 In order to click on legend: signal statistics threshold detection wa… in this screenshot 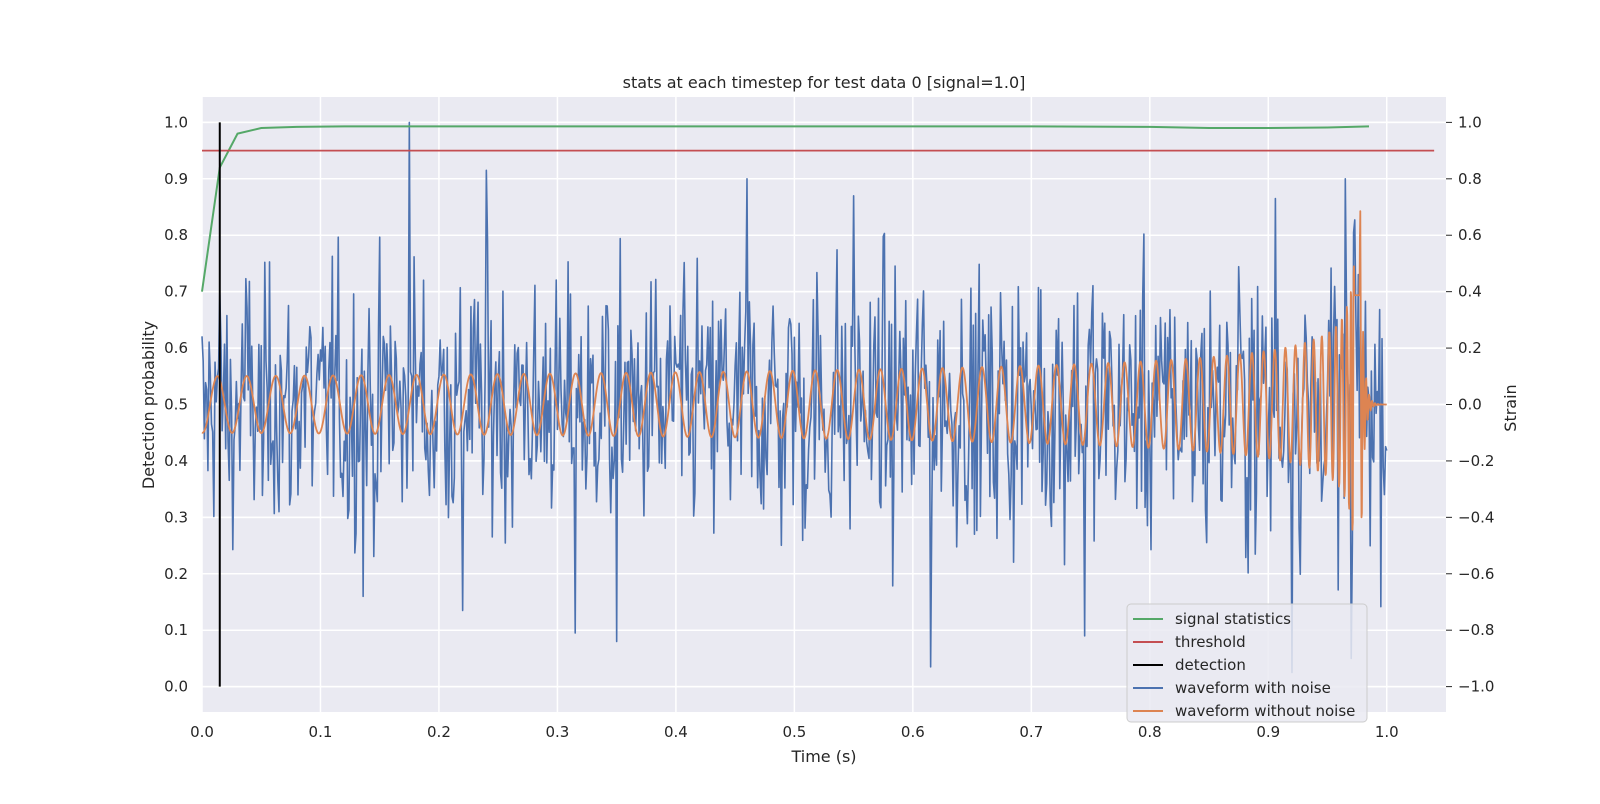, I will do `click(1247, 663)`.